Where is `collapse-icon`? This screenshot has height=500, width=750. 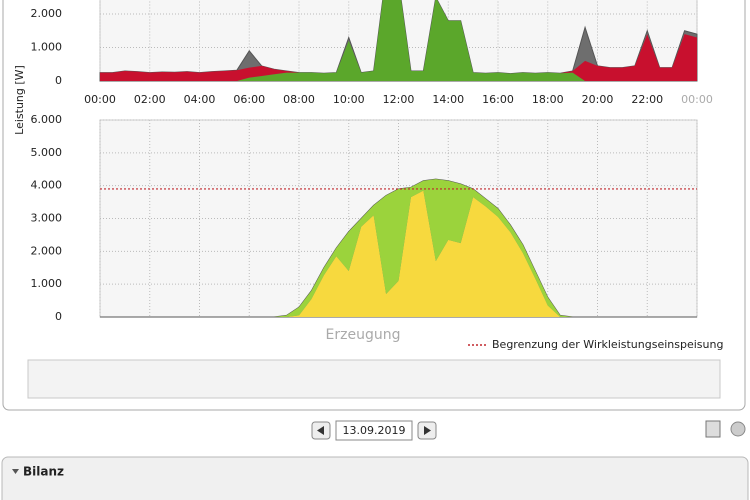 collapse-icon is located at coordinates (15, 471).